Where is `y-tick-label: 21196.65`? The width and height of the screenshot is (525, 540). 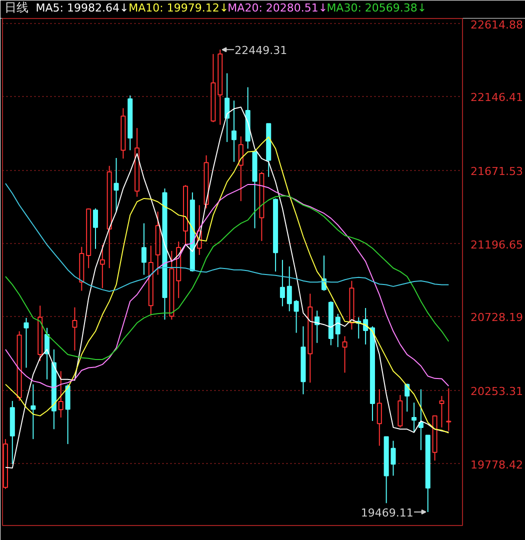
y-tick-label: 21196.65 is located at coordinates (496, 245).